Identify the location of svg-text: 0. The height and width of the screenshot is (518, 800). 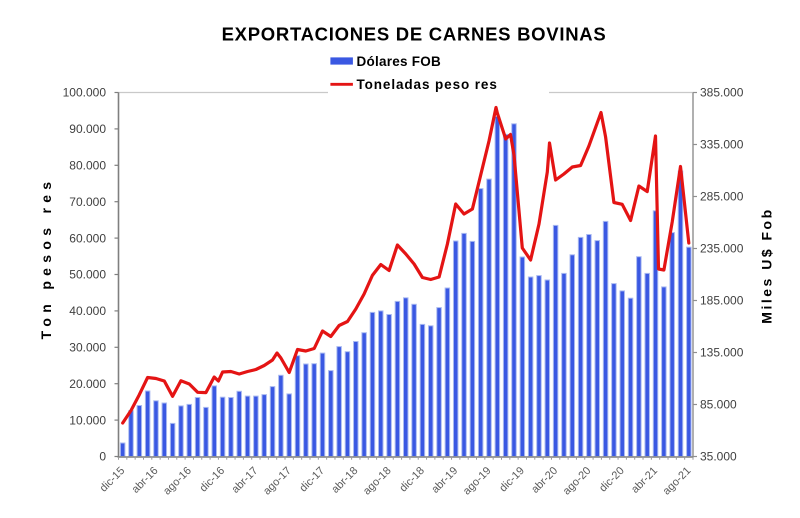
(102, 457).